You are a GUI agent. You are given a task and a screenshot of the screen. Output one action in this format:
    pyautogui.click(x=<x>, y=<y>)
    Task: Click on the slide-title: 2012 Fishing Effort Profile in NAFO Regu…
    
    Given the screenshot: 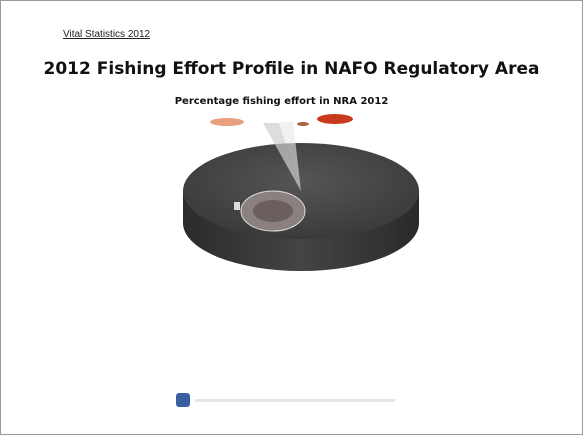 What is the action you would take?
    pyautogui.click(x=291, y=69)
    